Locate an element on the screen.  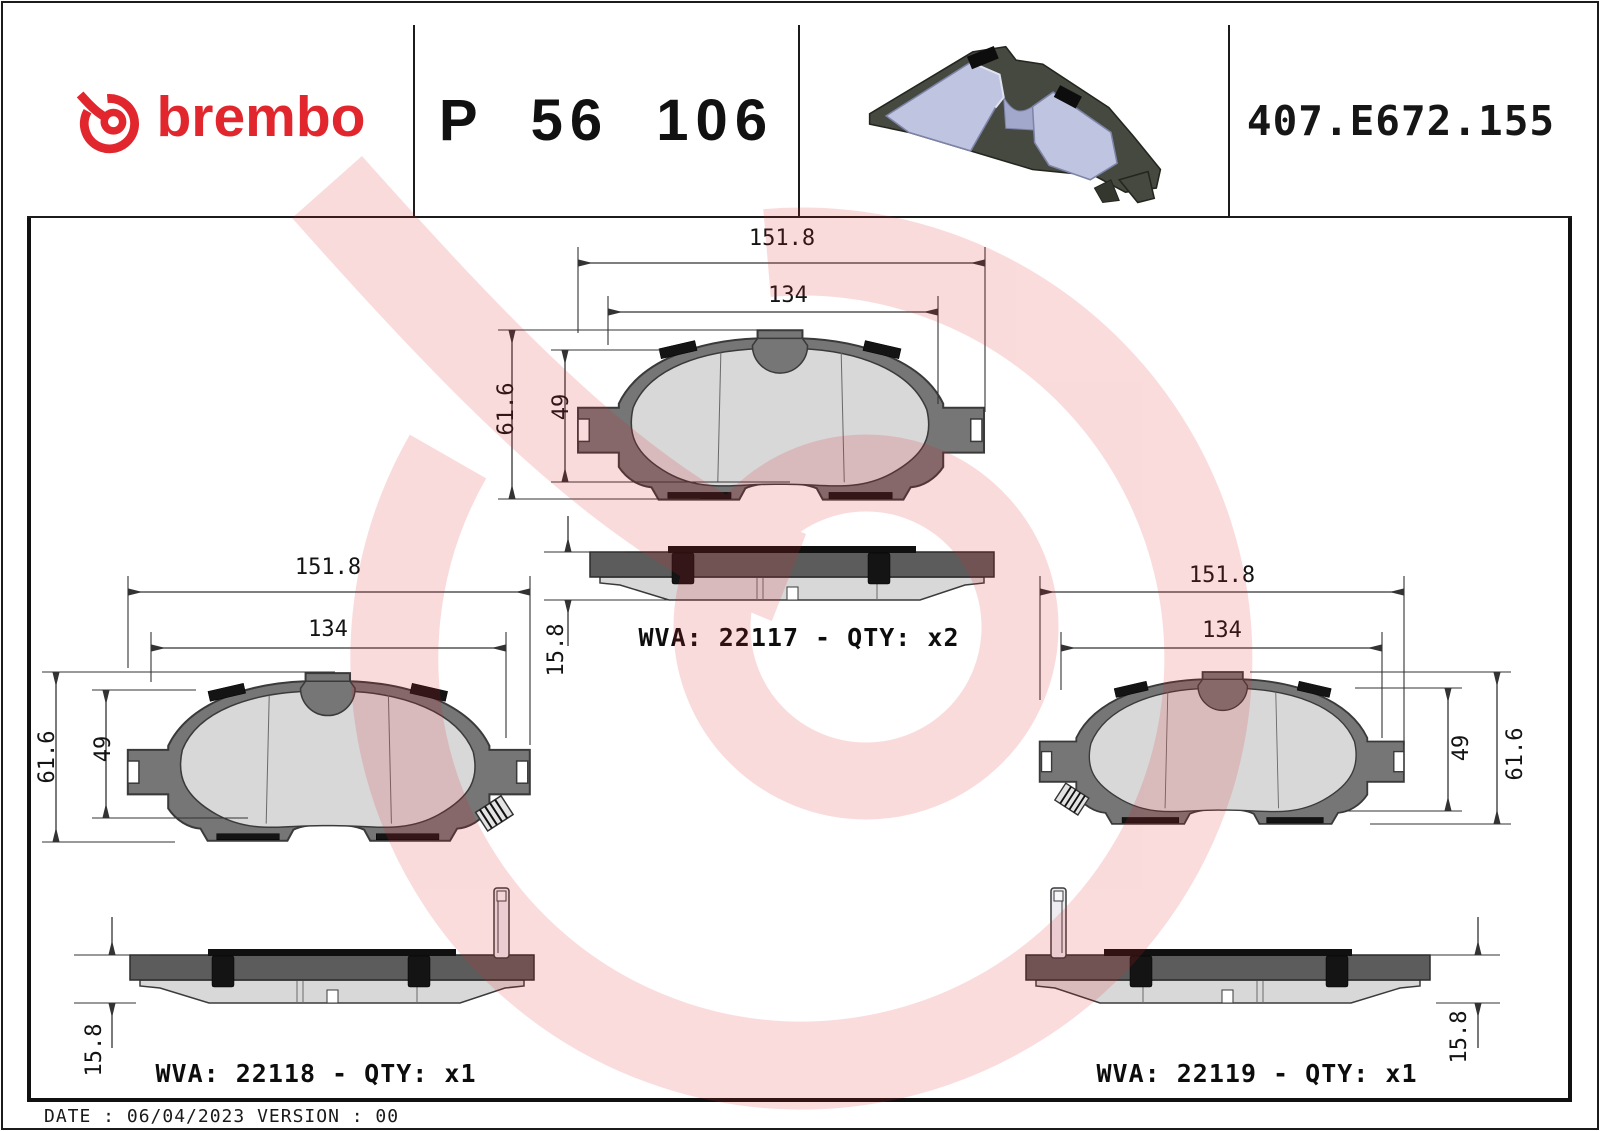
drawing-bottom-right-side-view is located at coordinates (1228, 945).